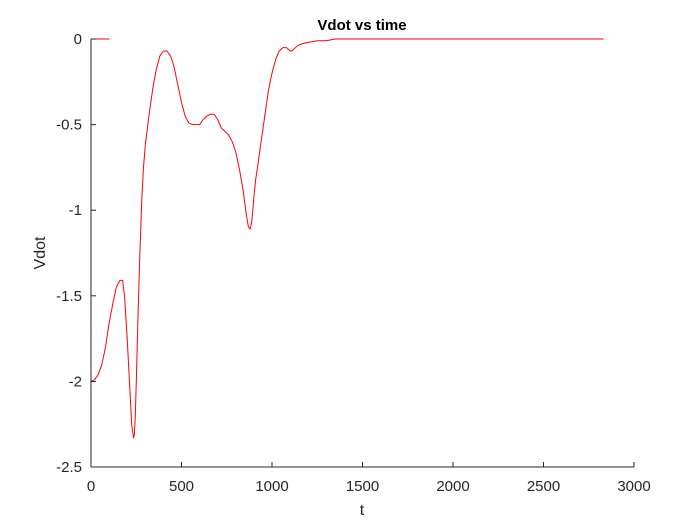 Image resolution: width=700 pixels, height=530 pixels. What do you see at coordinates (271, 486) in the screenshot?
I see `x-tick-label: 1000` at bounding box center [271, 486].